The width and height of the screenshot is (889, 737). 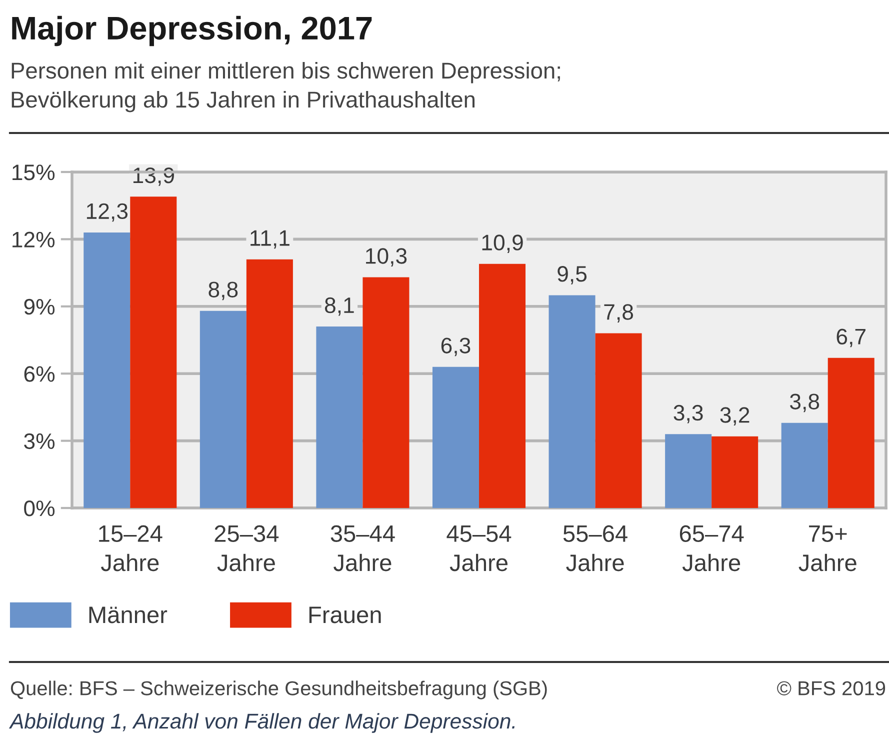 I want to click on y-tick-label: 12%, so click(x=33, y=240).